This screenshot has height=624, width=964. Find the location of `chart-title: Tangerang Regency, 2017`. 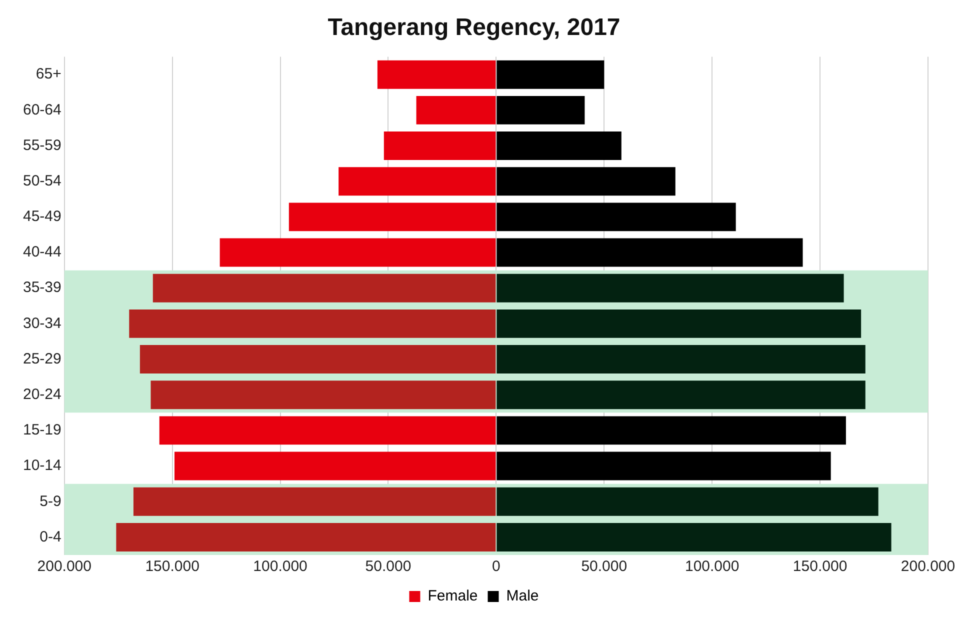

chart-title: Tangerang Regency, 2017 is located at coordinates (474, 28).